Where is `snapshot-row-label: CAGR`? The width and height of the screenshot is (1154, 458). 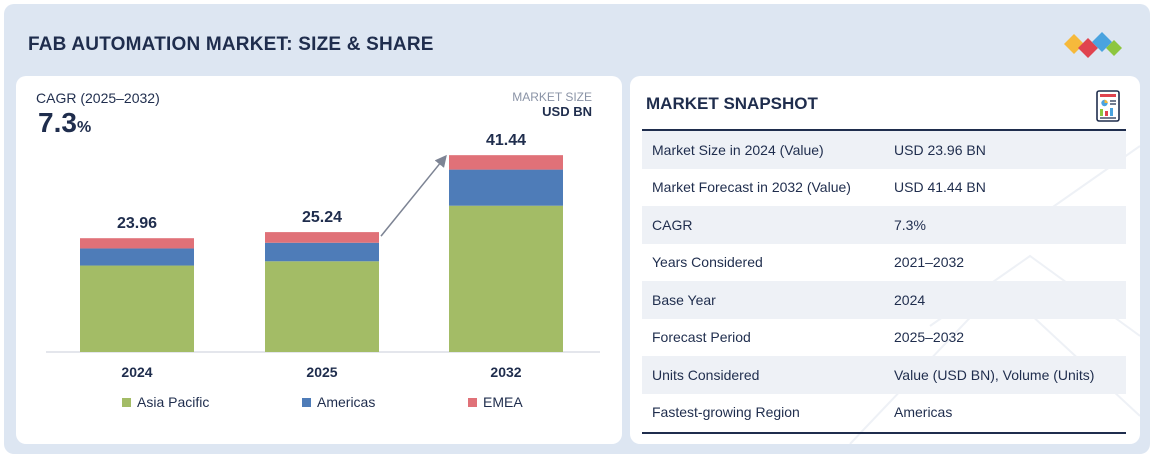
snapshot-row-label: CAGR is located at coordinates (763, 225).